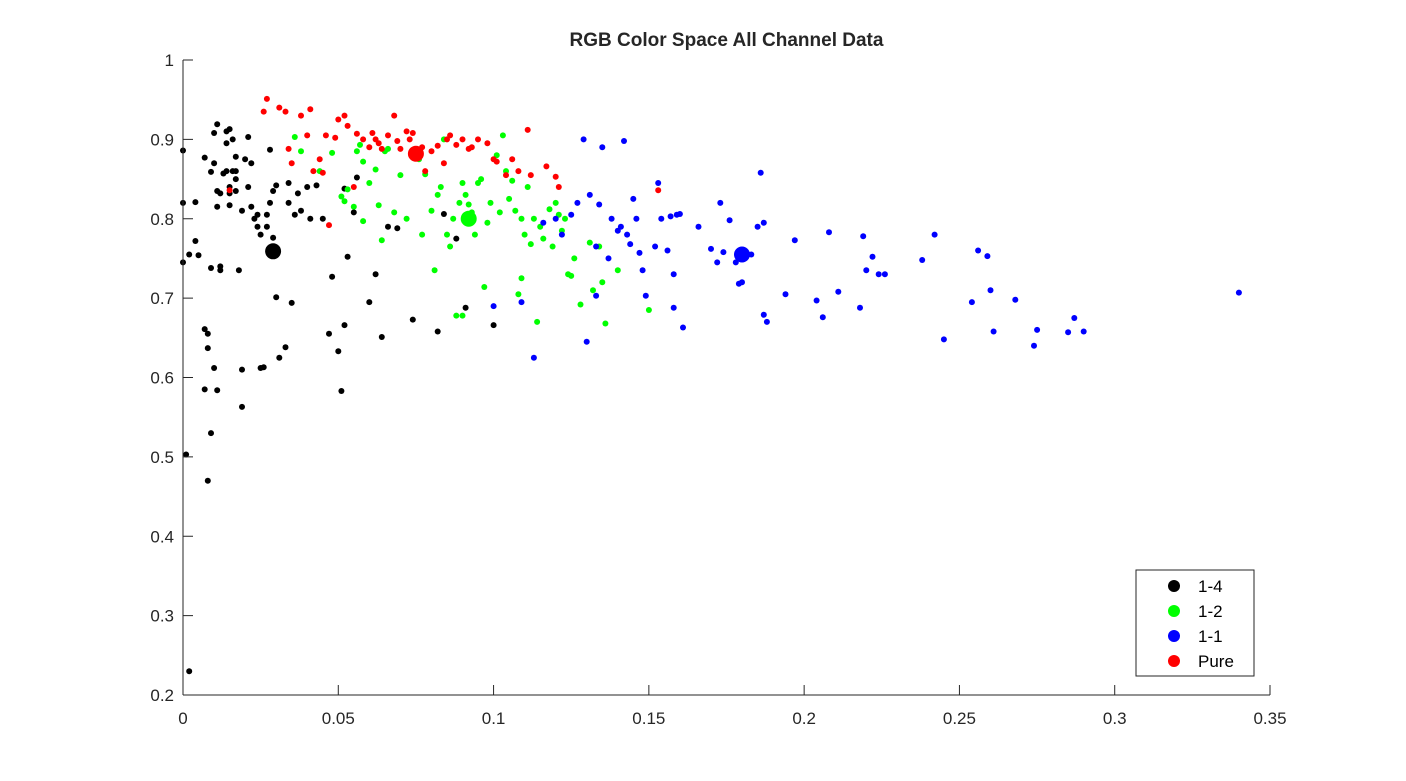 This screenshot has width=1406, height=781. Describe the element at coordinates (162, 457) in the screenshot. I see `y-tick-label: 0.5` at that location.